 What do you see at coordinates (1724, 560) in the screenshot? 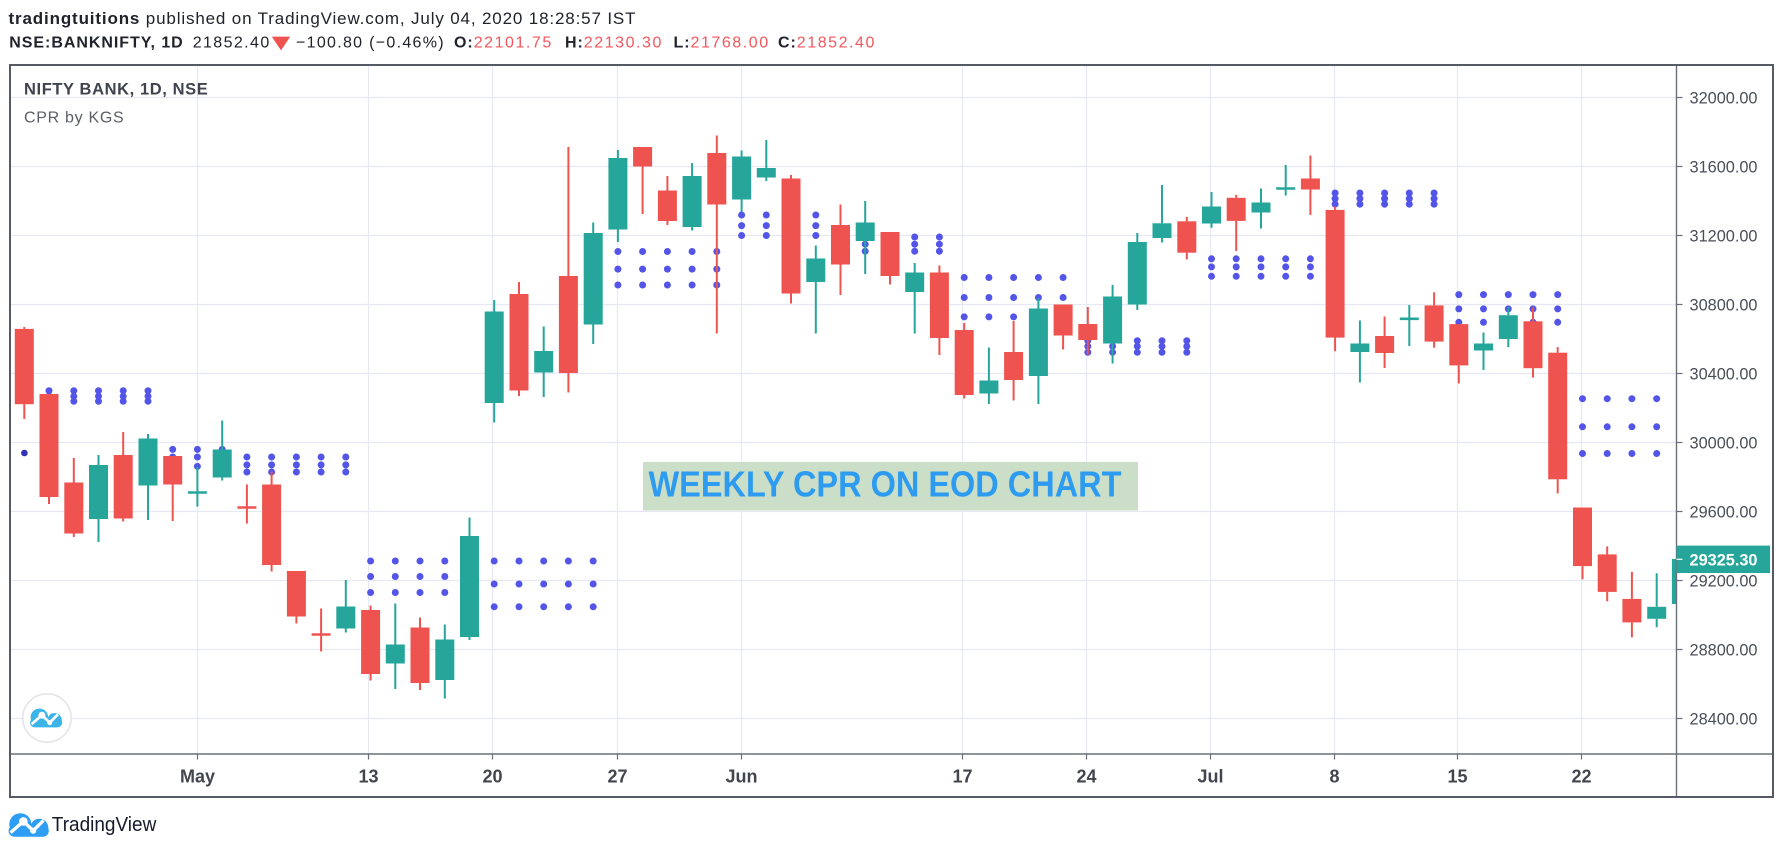
I see `svg-text: 29325.30` at bounding box center [1724, 560].